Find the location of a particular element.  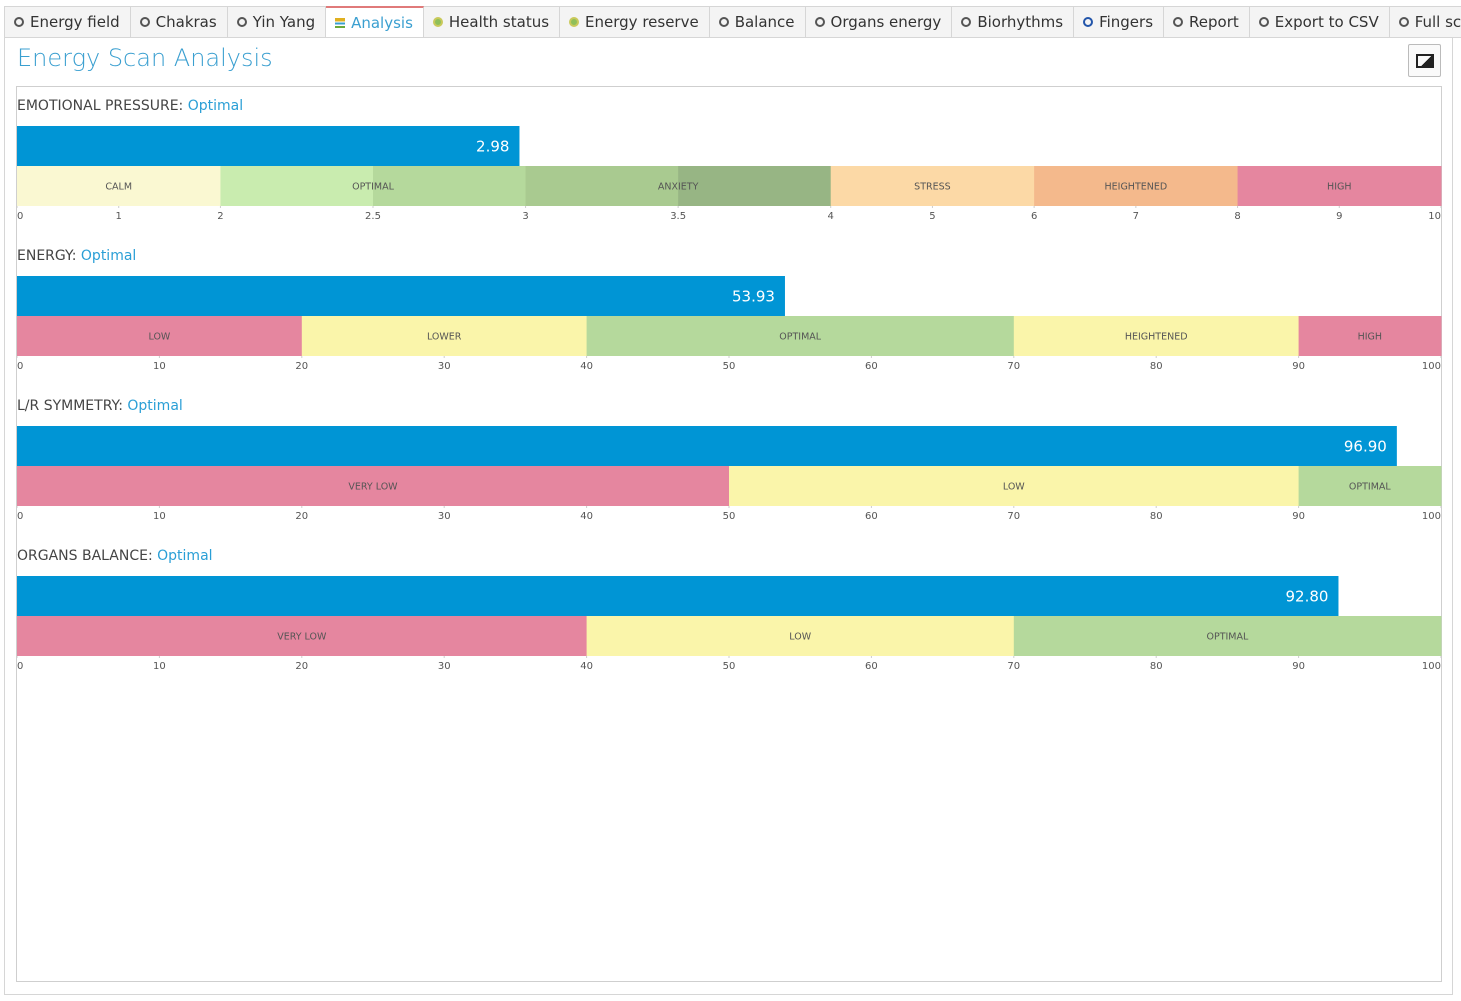

metric-label: EMOTIONAL PRESSURE: is located at coordinates (100, 106).